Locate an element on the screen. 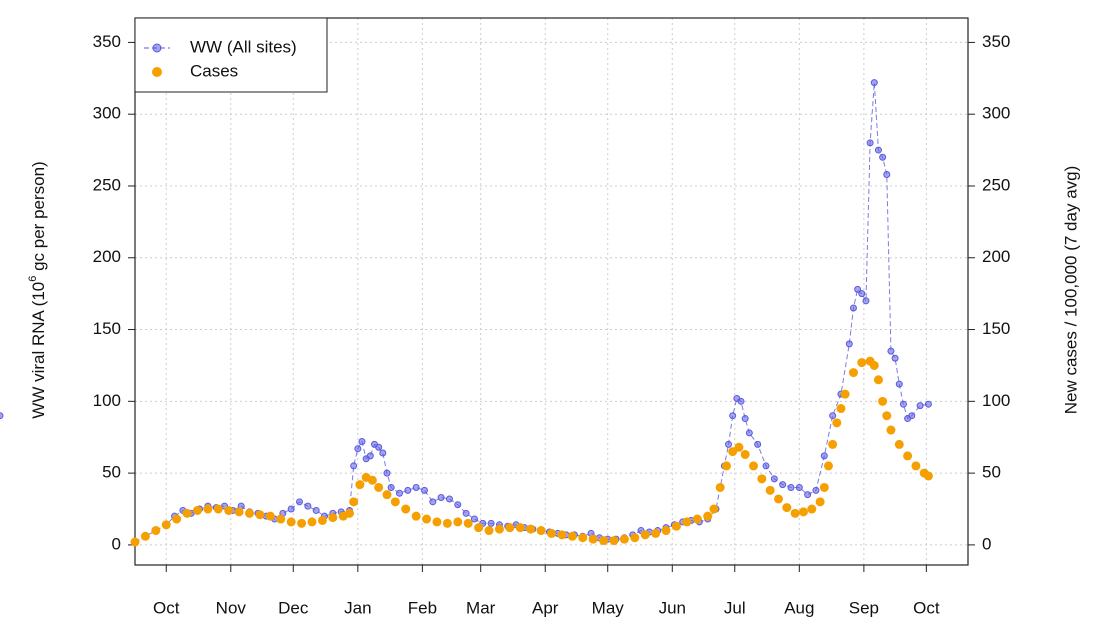 The width and height of the screenshot is (1096, 627). x-tick-label: Jan is located at coordinates (357, 607).